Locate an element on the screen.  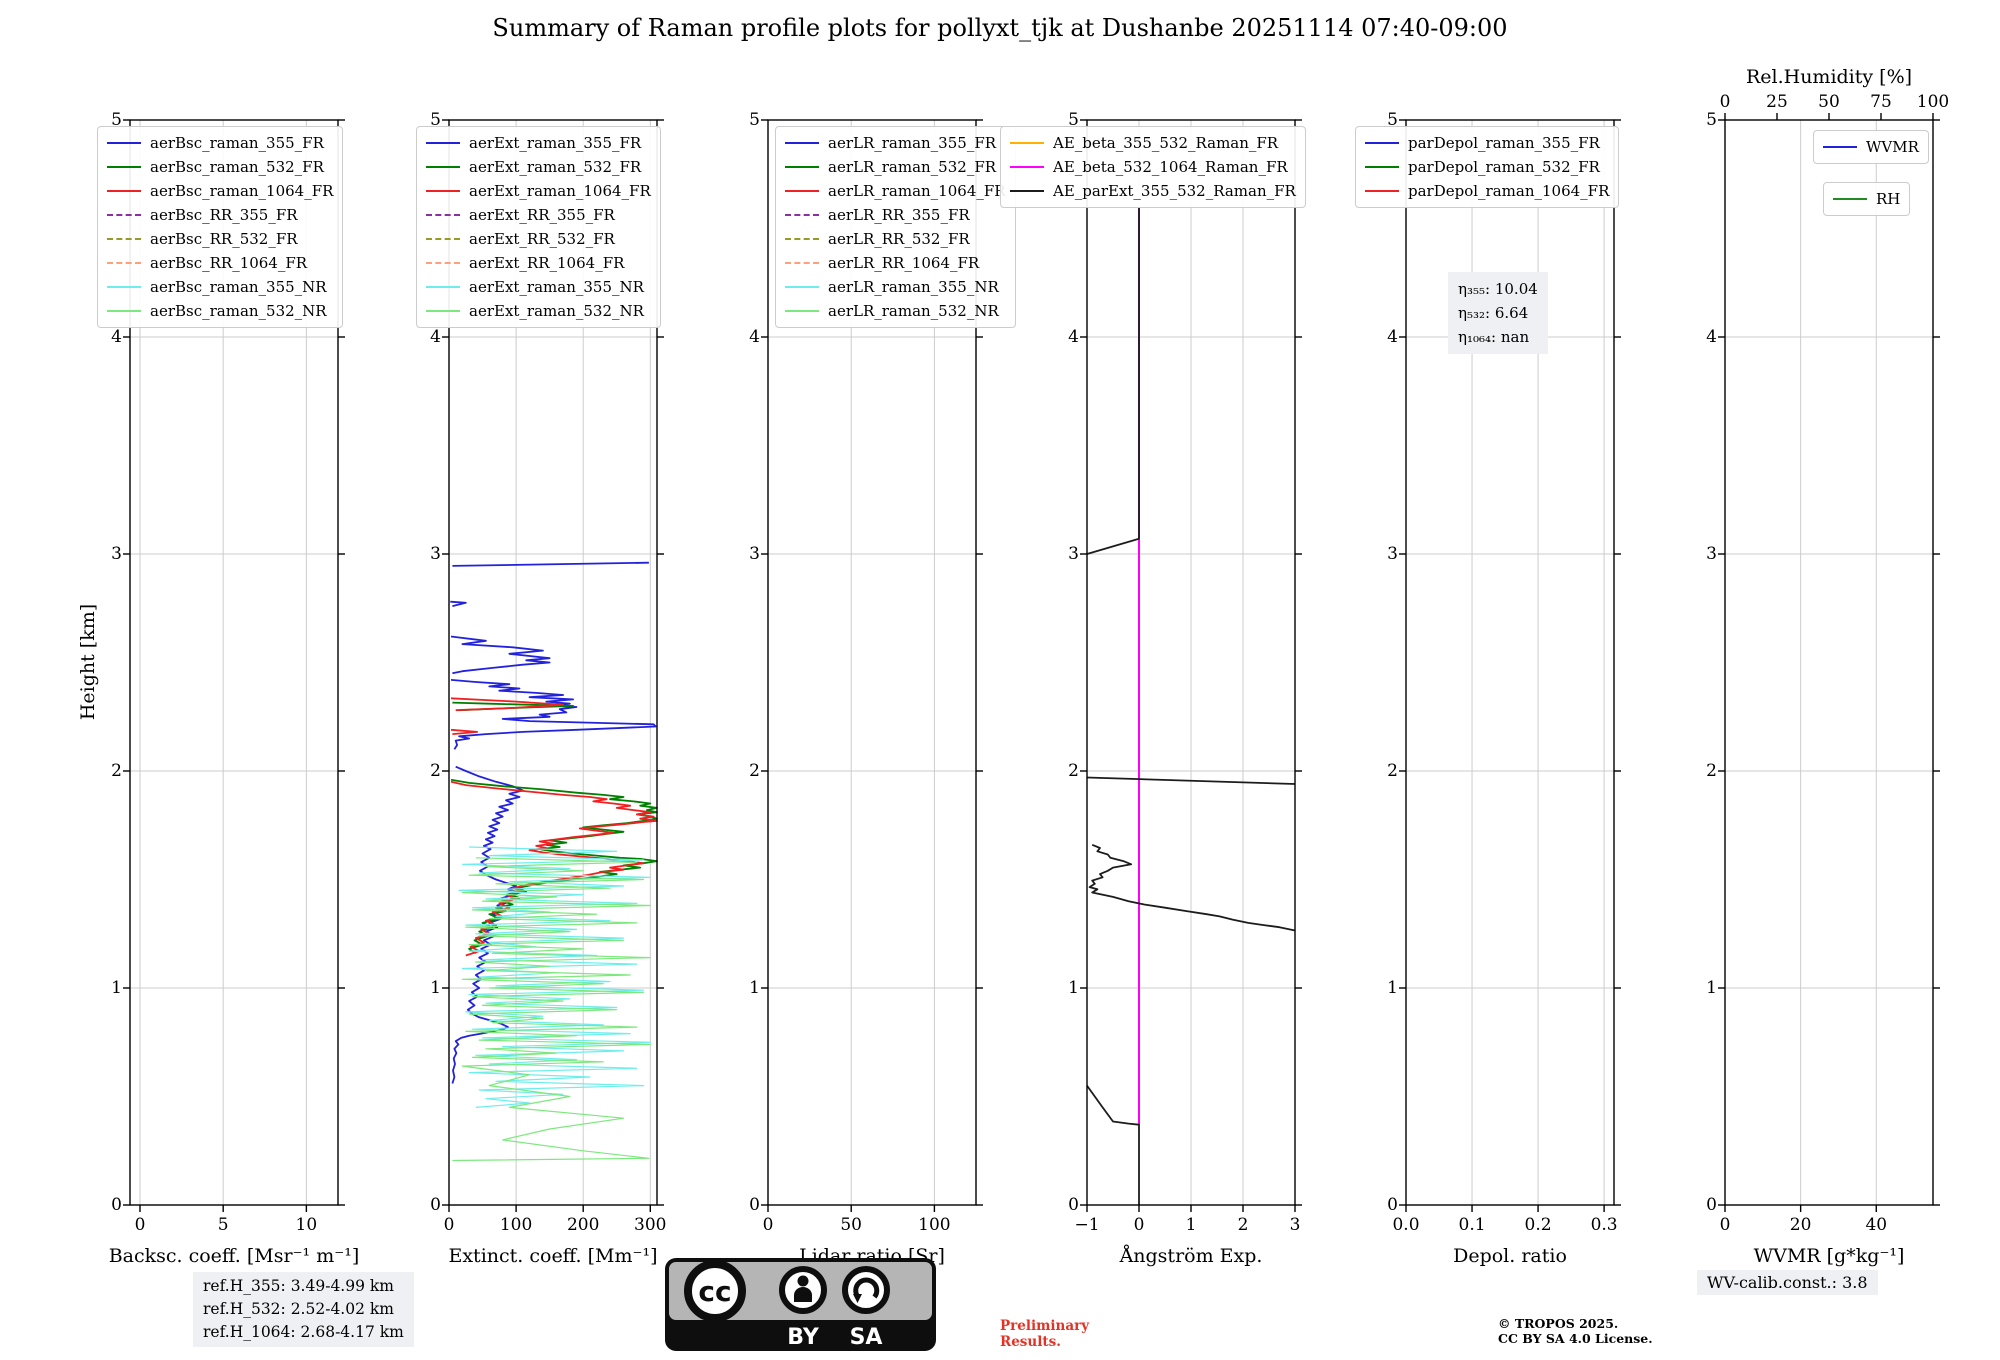
x-tick-label: 20 is located at coordinates (1800, 1225).